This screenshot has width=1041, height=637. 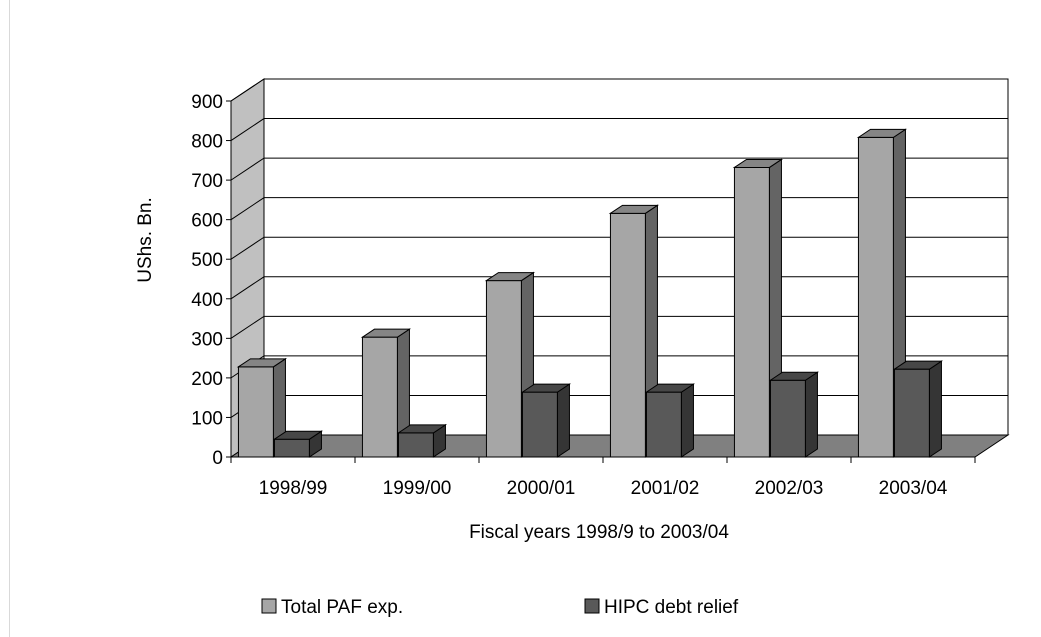 What do you see at coordinates (207, 102) in the screenshot?
I see `y-tick-label: 900` at bounding box center [207, 102].